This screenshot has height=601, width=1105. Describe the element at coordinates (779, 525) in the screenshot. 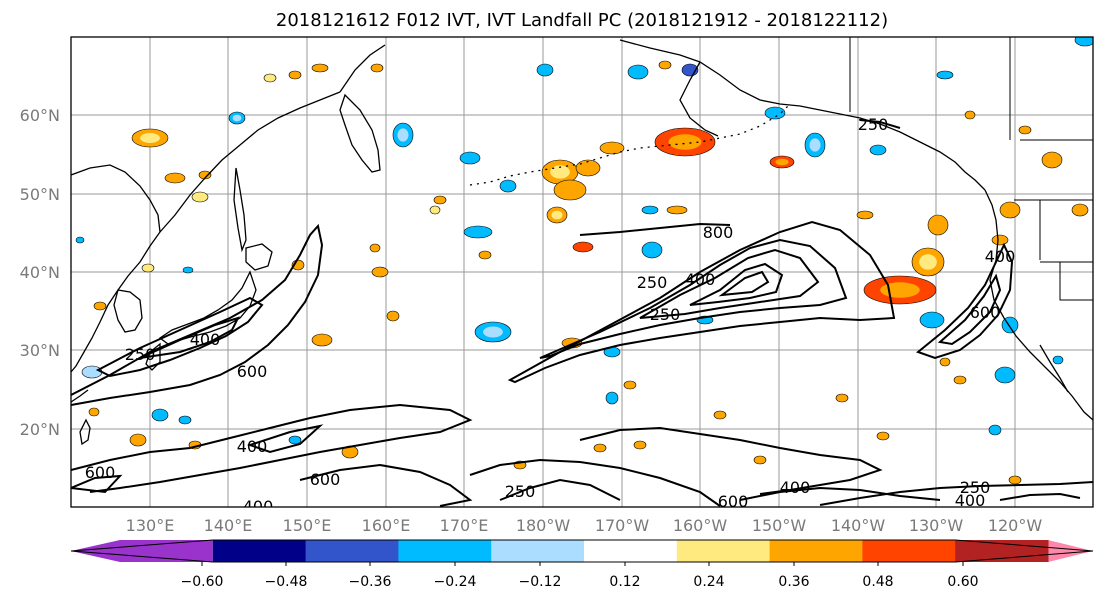

I see `longitude-label: 150°W` at that location.